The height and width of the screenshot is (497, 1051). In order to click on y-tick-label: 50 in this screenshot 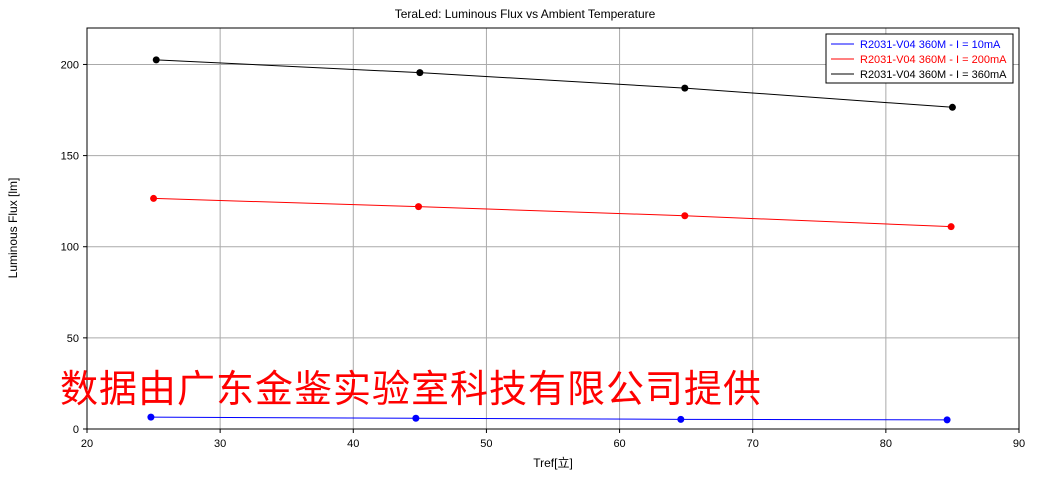, I will do `click(73, 339)`.